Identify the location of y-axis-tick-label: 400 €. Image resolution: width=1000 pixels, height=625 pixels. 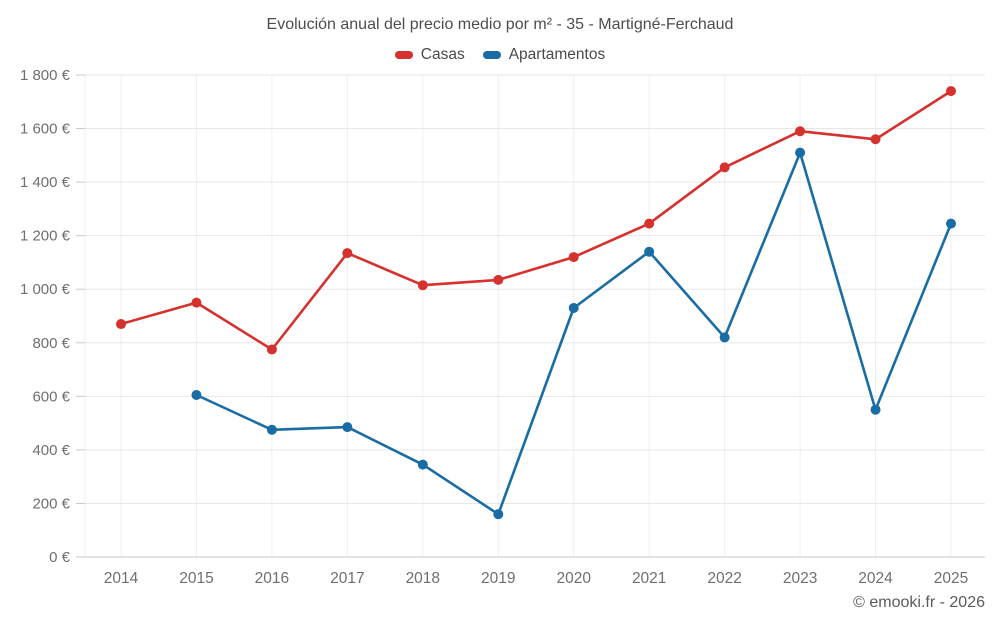
(51, 450).